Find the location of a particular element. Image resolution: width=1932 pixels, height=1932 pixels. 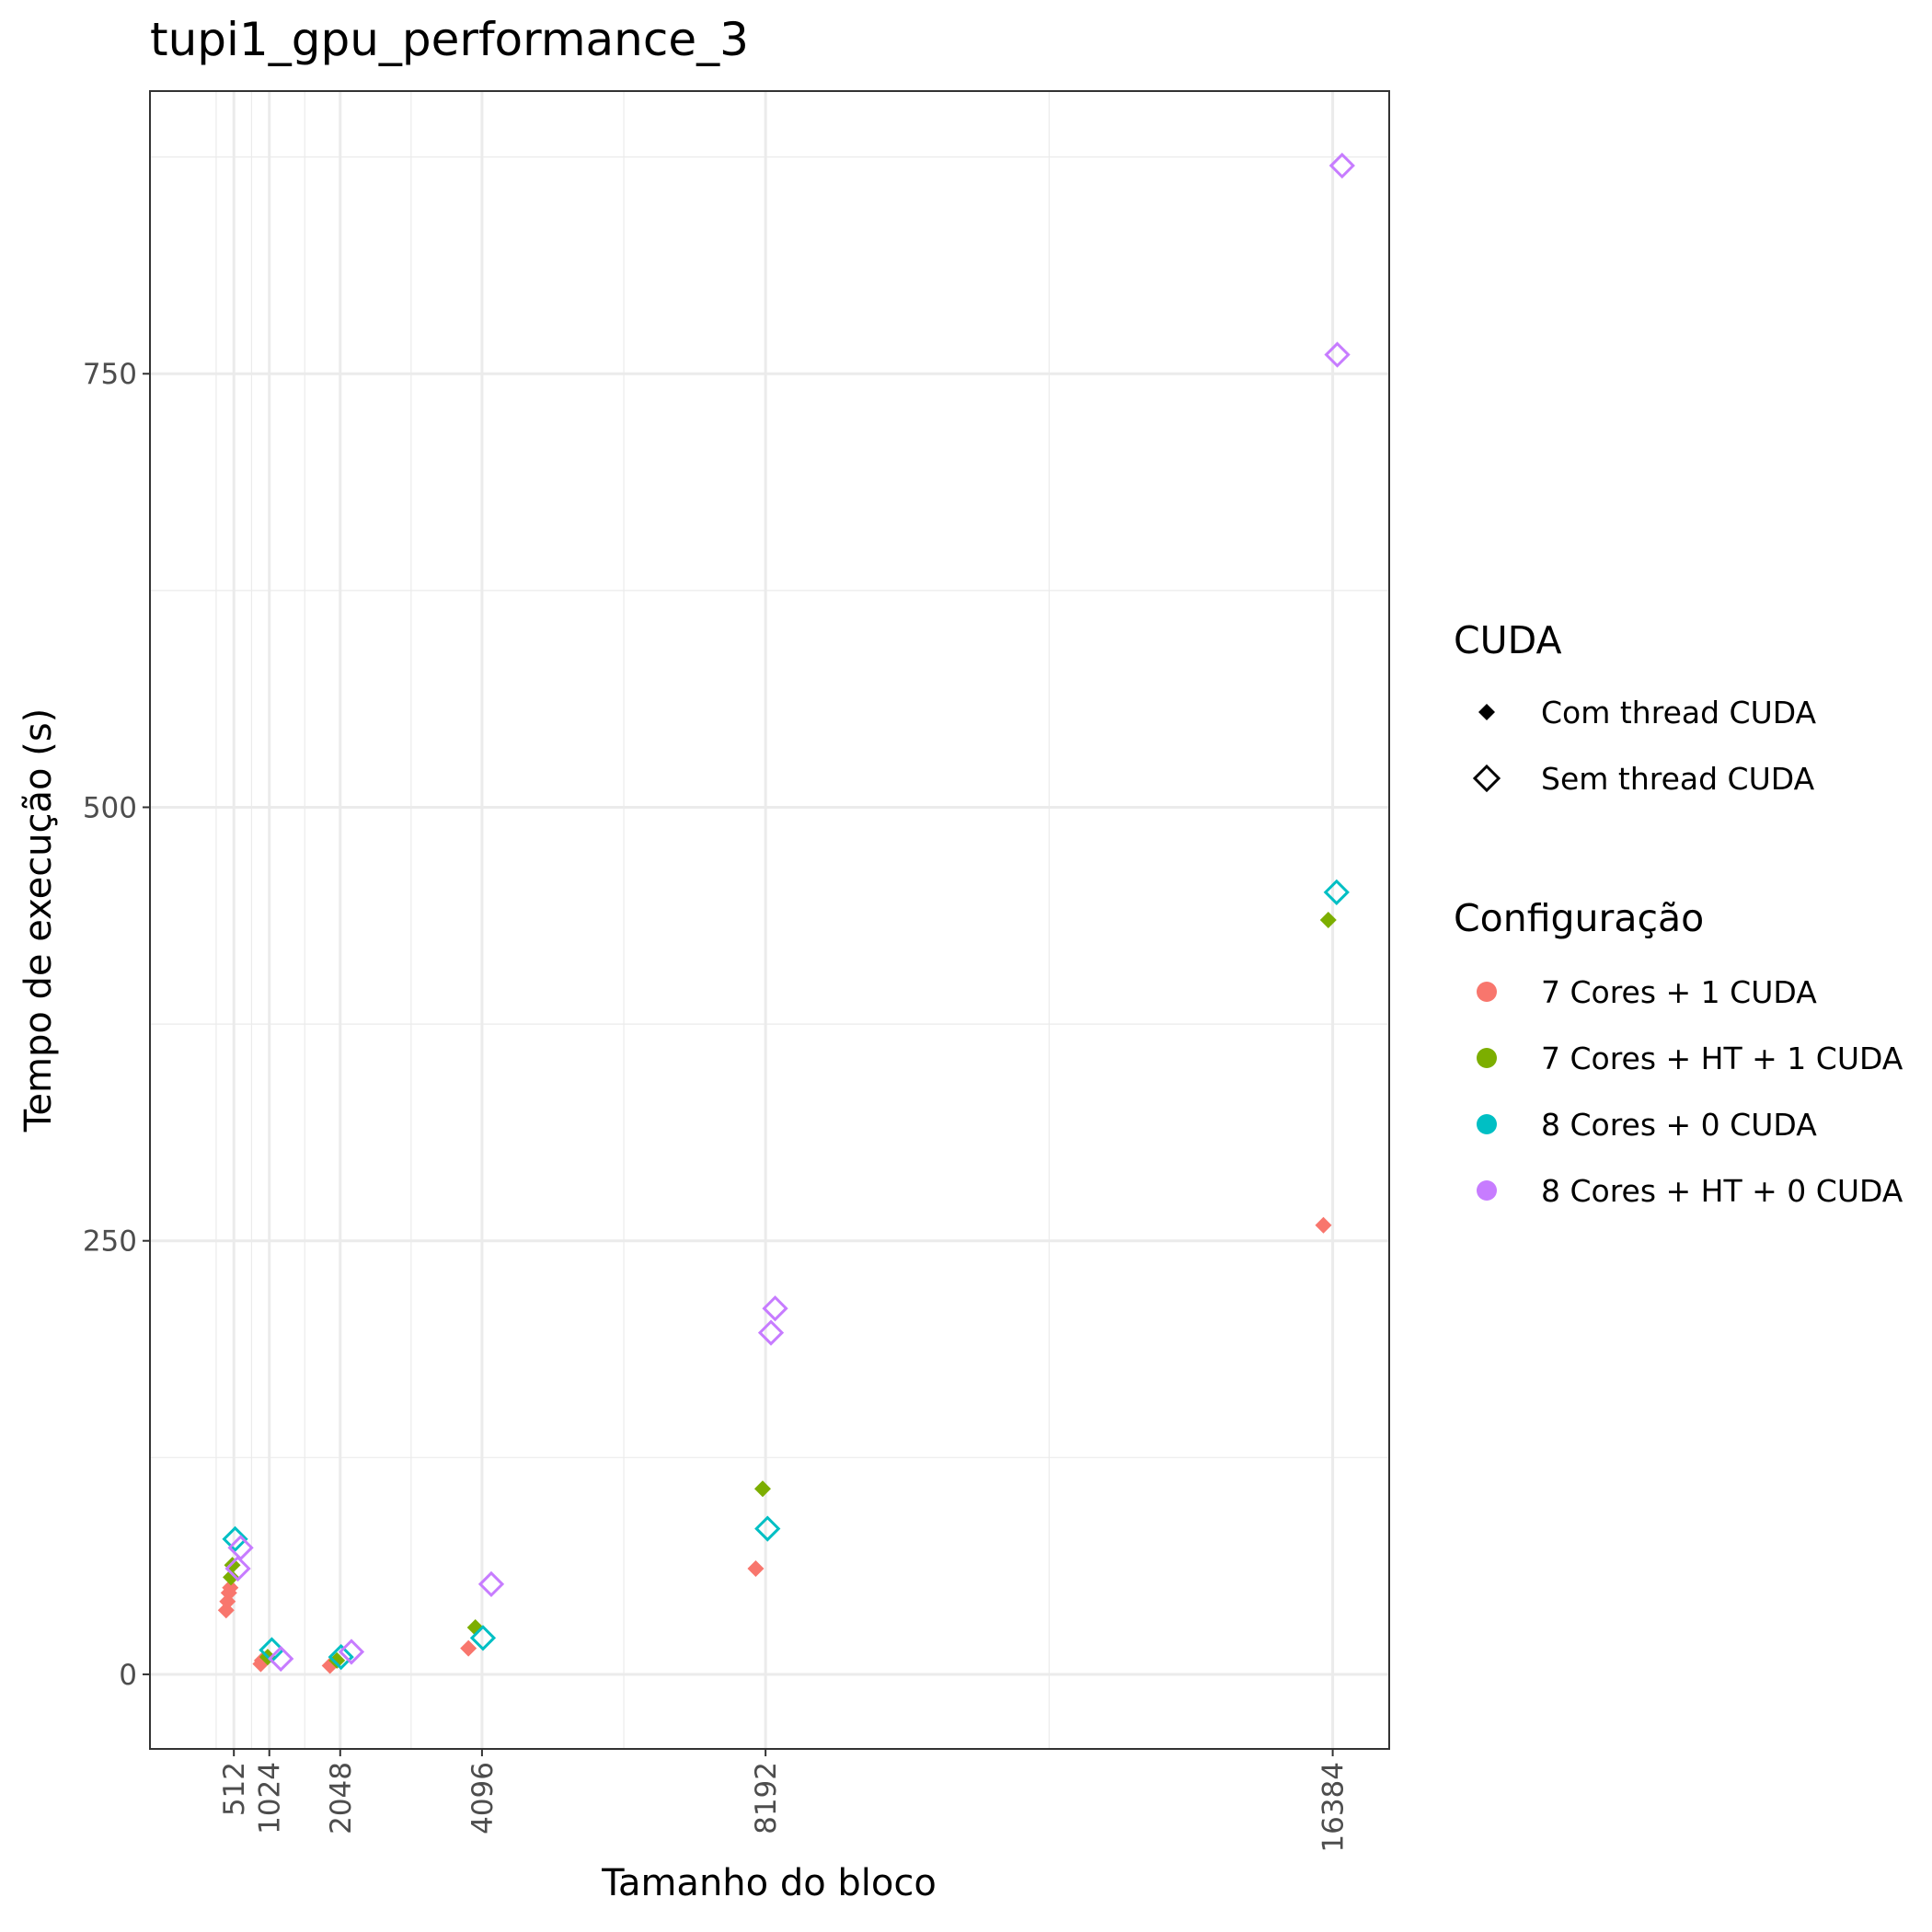

y-axis-tick-label: 500 is located at coordinates (110, 807).